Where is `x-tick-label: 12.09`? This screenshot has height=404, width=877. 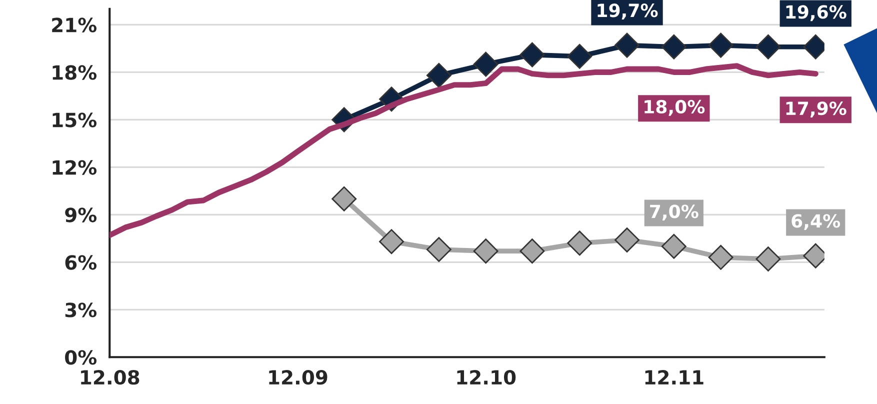
x-tick-label: 12.09 is located at coordinates (298, 377).